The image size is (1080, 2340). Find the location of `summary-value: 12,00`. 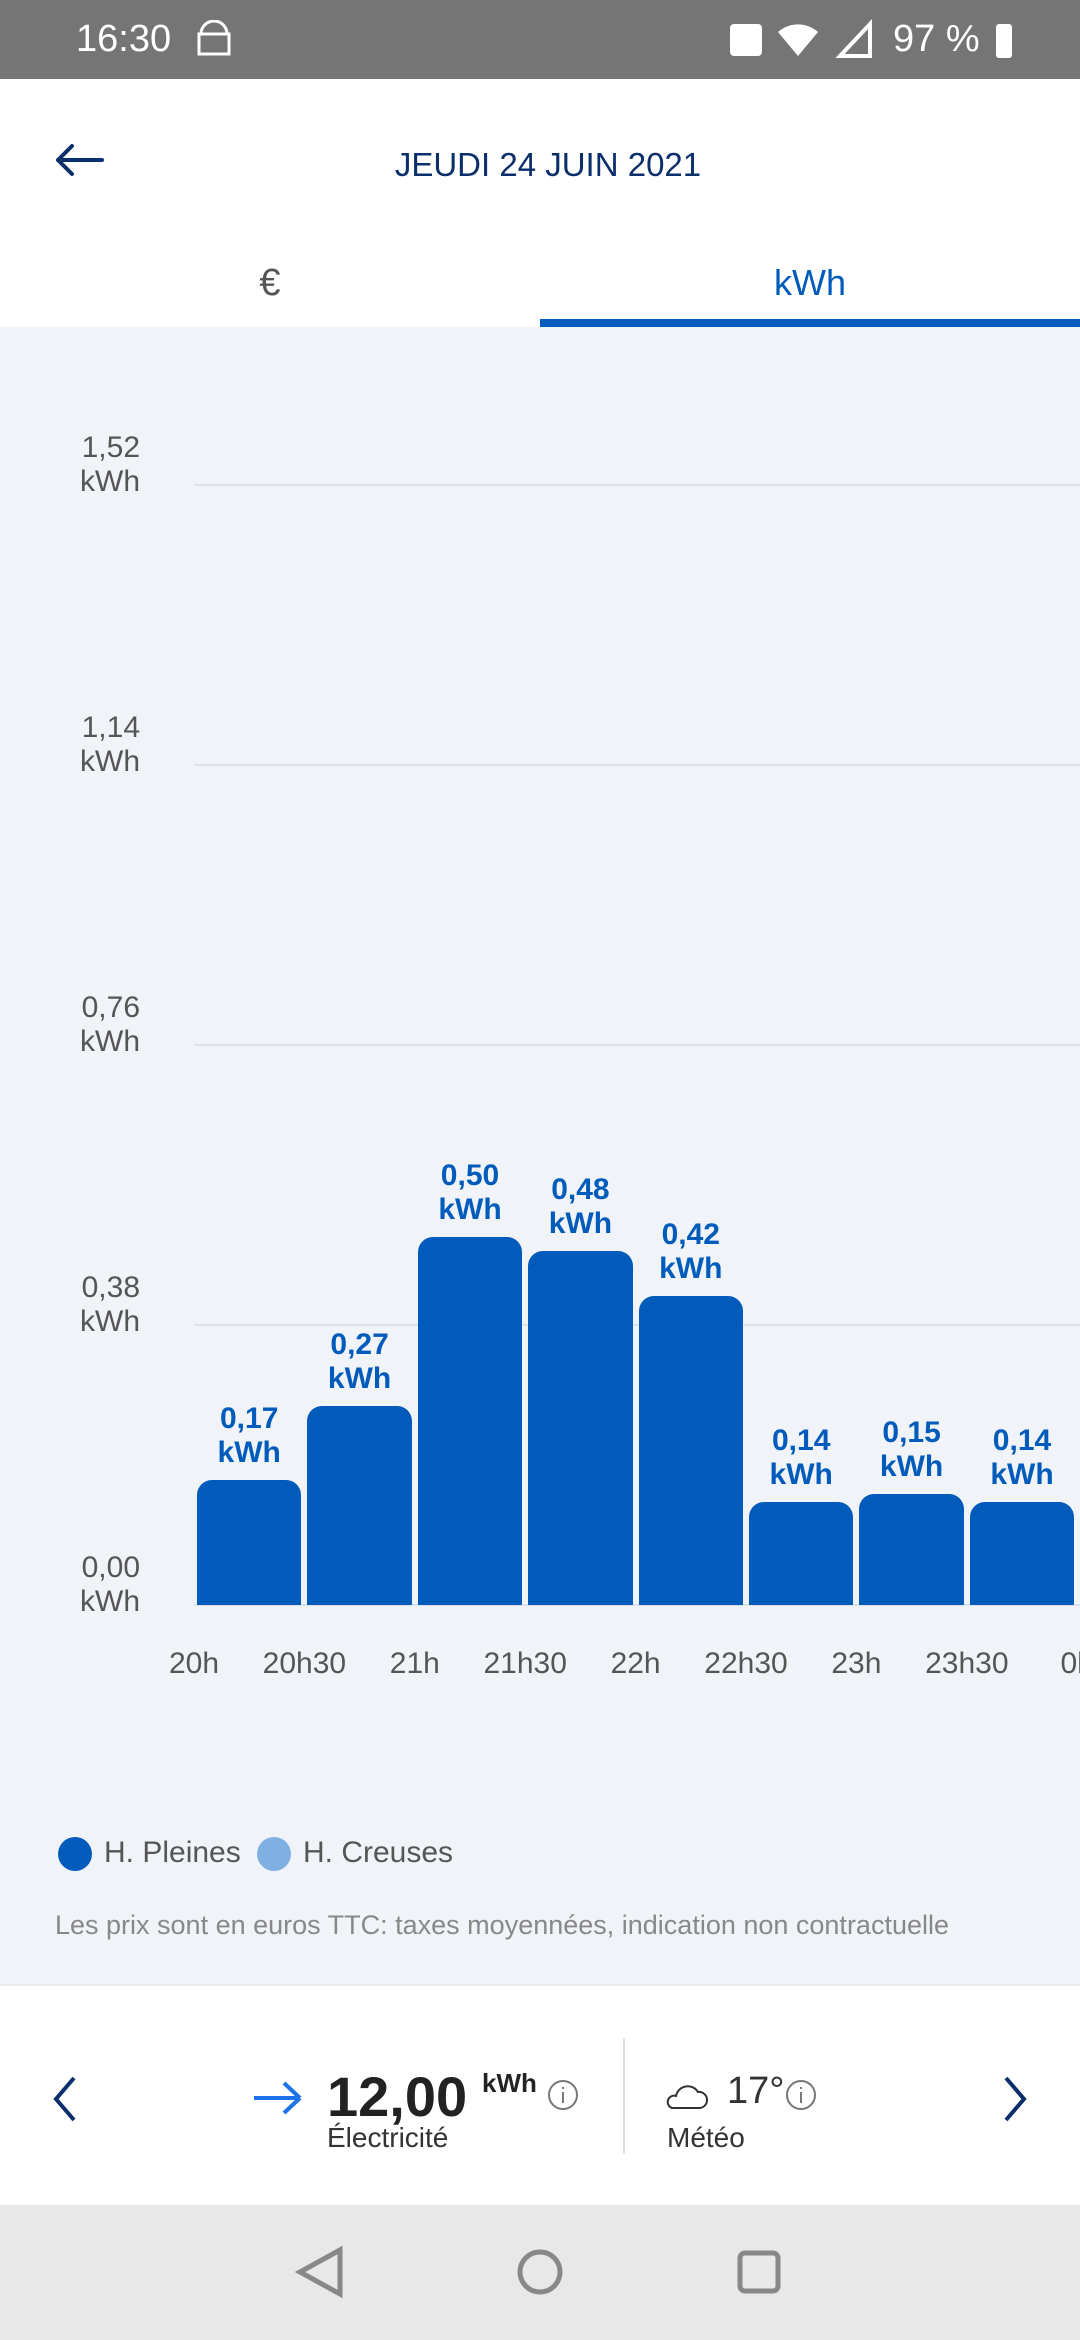

summary-value: 12,00 is located at coordinates (397, 2096).